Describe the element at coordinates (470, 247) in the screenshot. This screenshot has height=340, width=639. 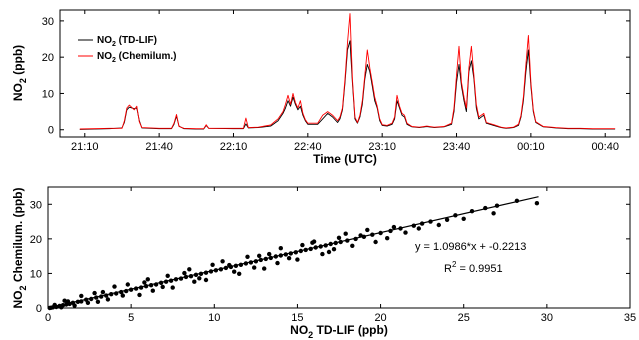
I see `fit-equation-label: y = 1.0986*x + -0.2213` at that location.